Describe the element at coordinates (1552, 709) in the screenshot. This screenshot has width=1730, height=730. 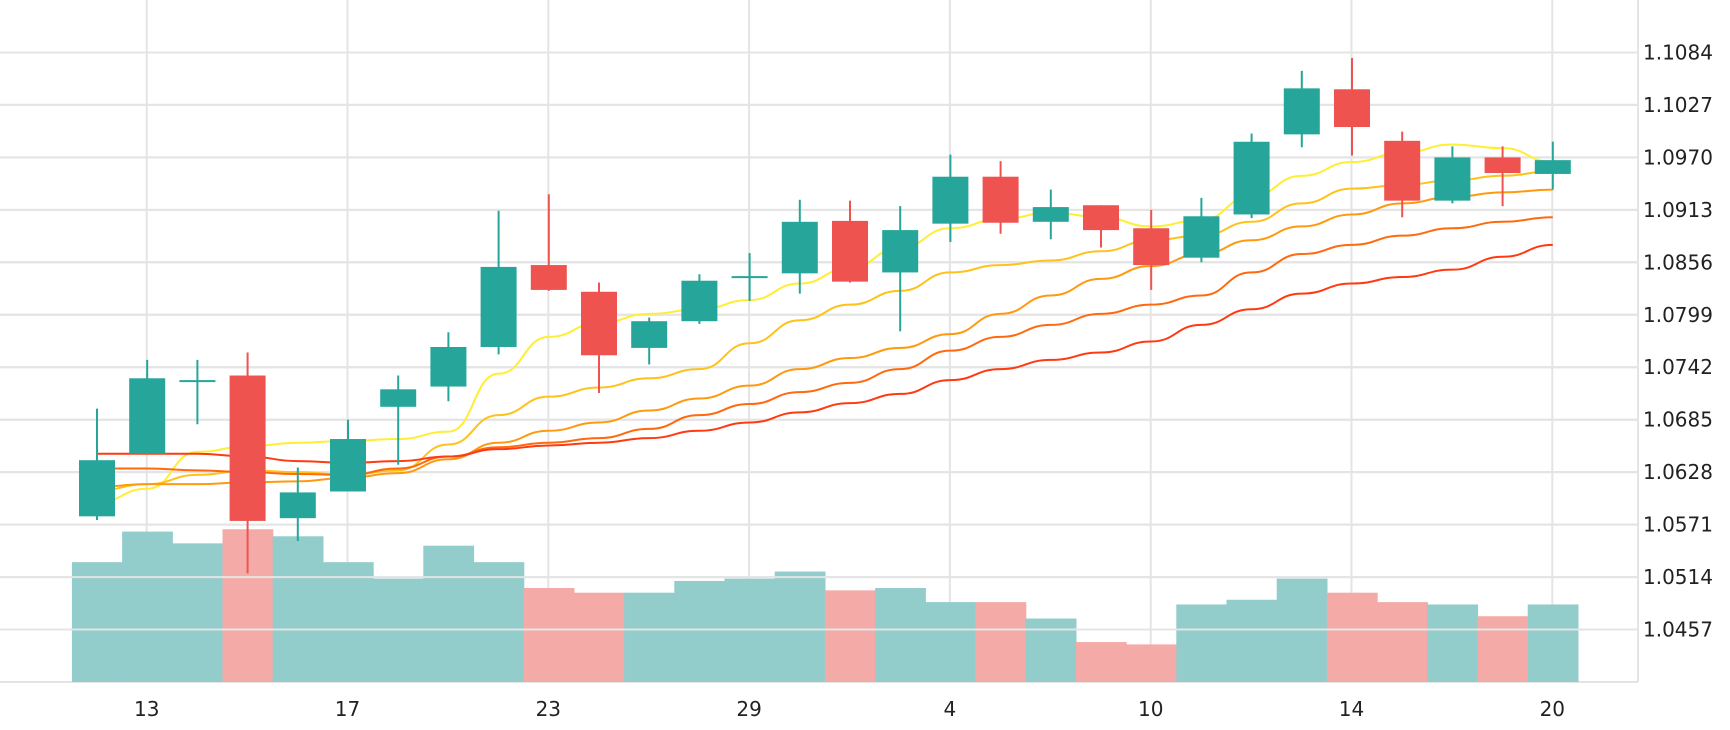
I see `x-tick-label: 20` at that location.